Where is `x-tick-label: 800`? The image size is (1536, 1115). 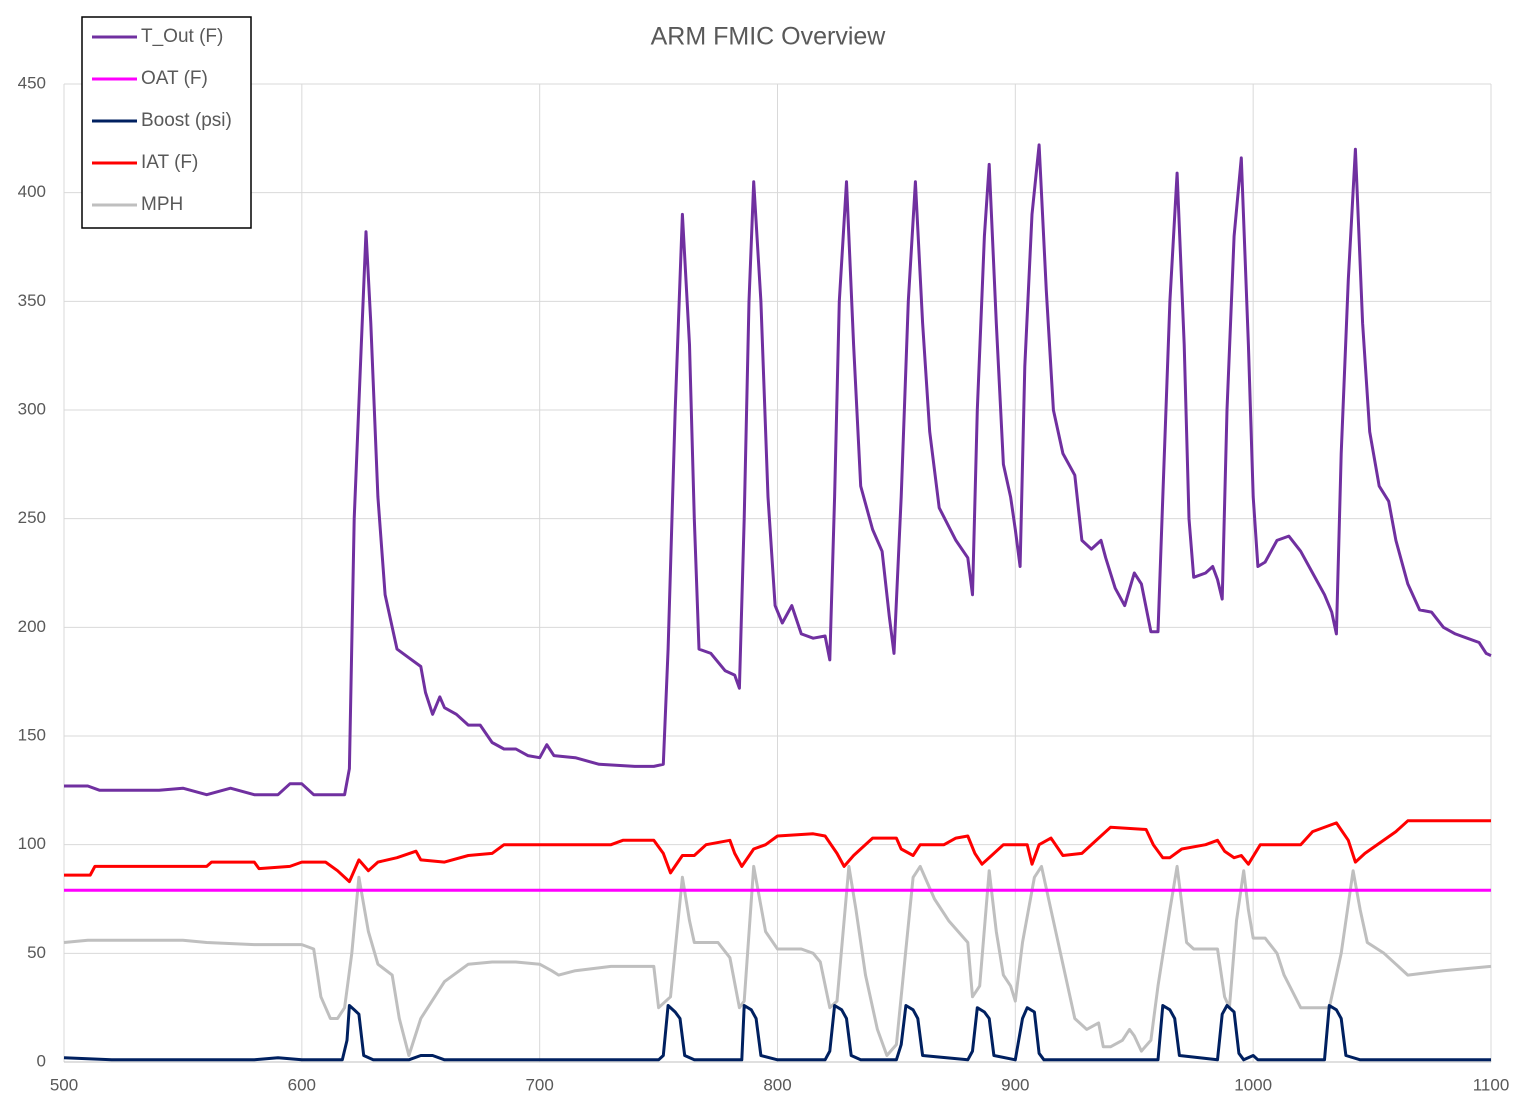 x-tick-label: 800 is located at coordinates (777, 1084).